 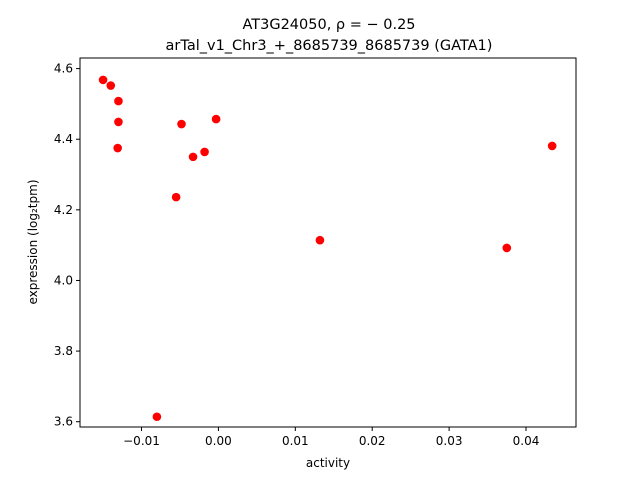 I want to click on y-tick-label: 4.4, so click(x=63, y=139).